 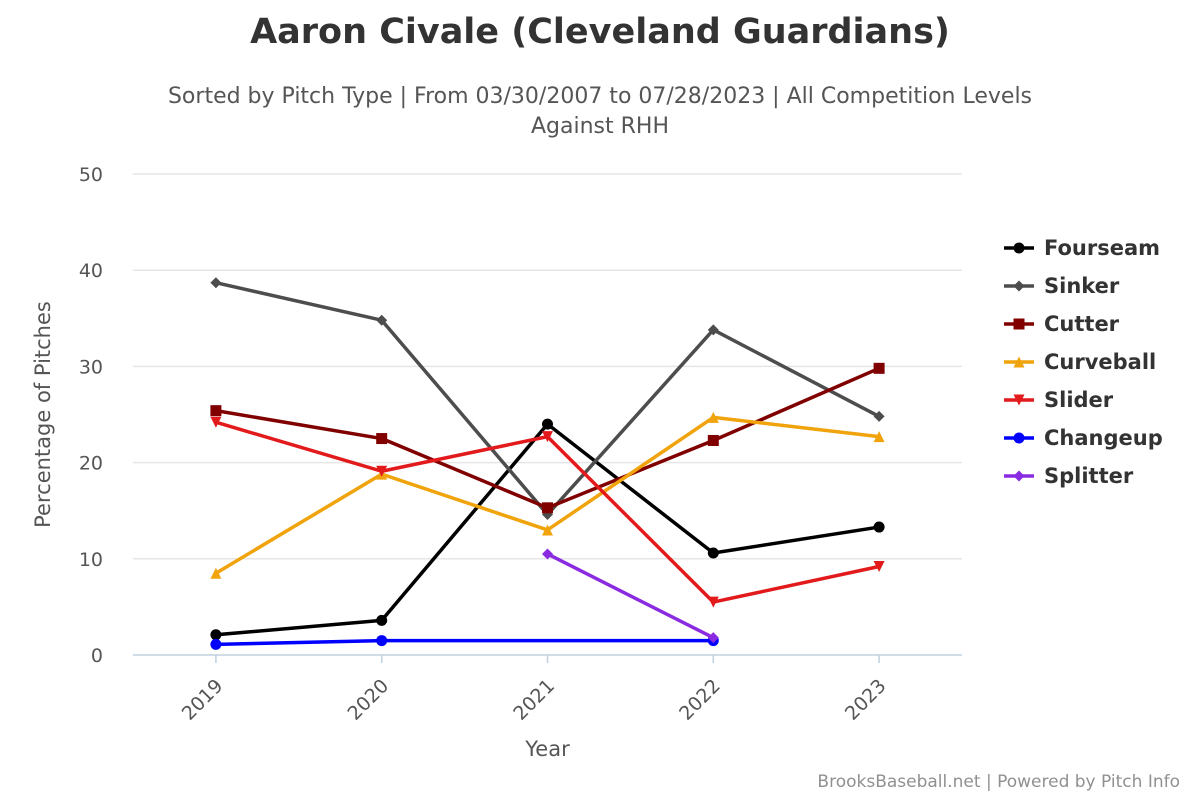 I want to click on y-axis-title: Percentage of Pitches, so click(x=43, y=414).